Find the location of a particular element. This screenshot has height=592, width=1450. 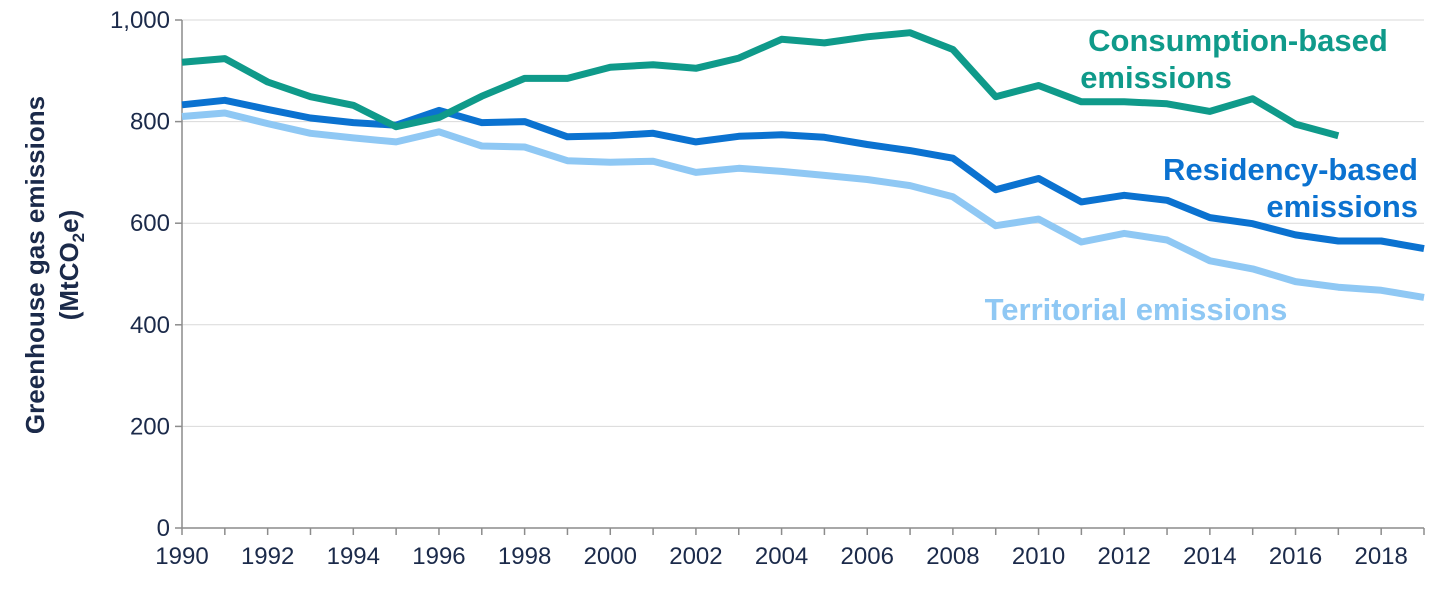

x-tick-label: 1996 is located at coordinates (438, 556).